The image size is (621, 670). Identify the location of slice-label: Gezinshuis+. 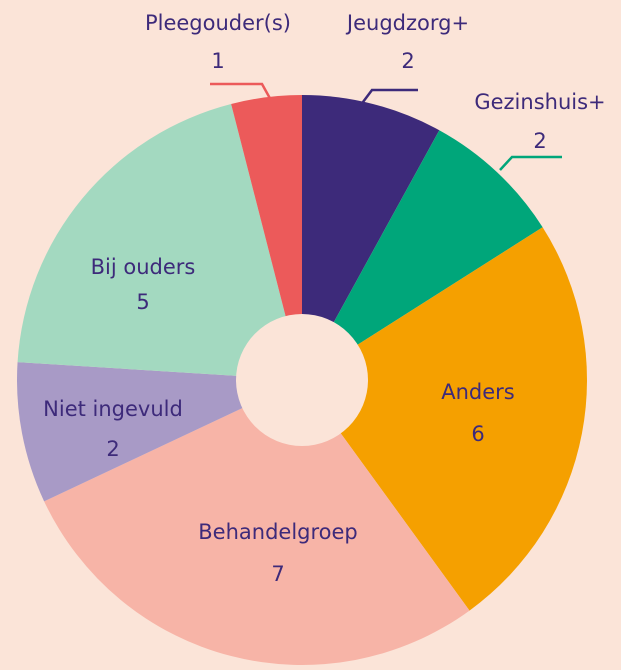
(539, 102).